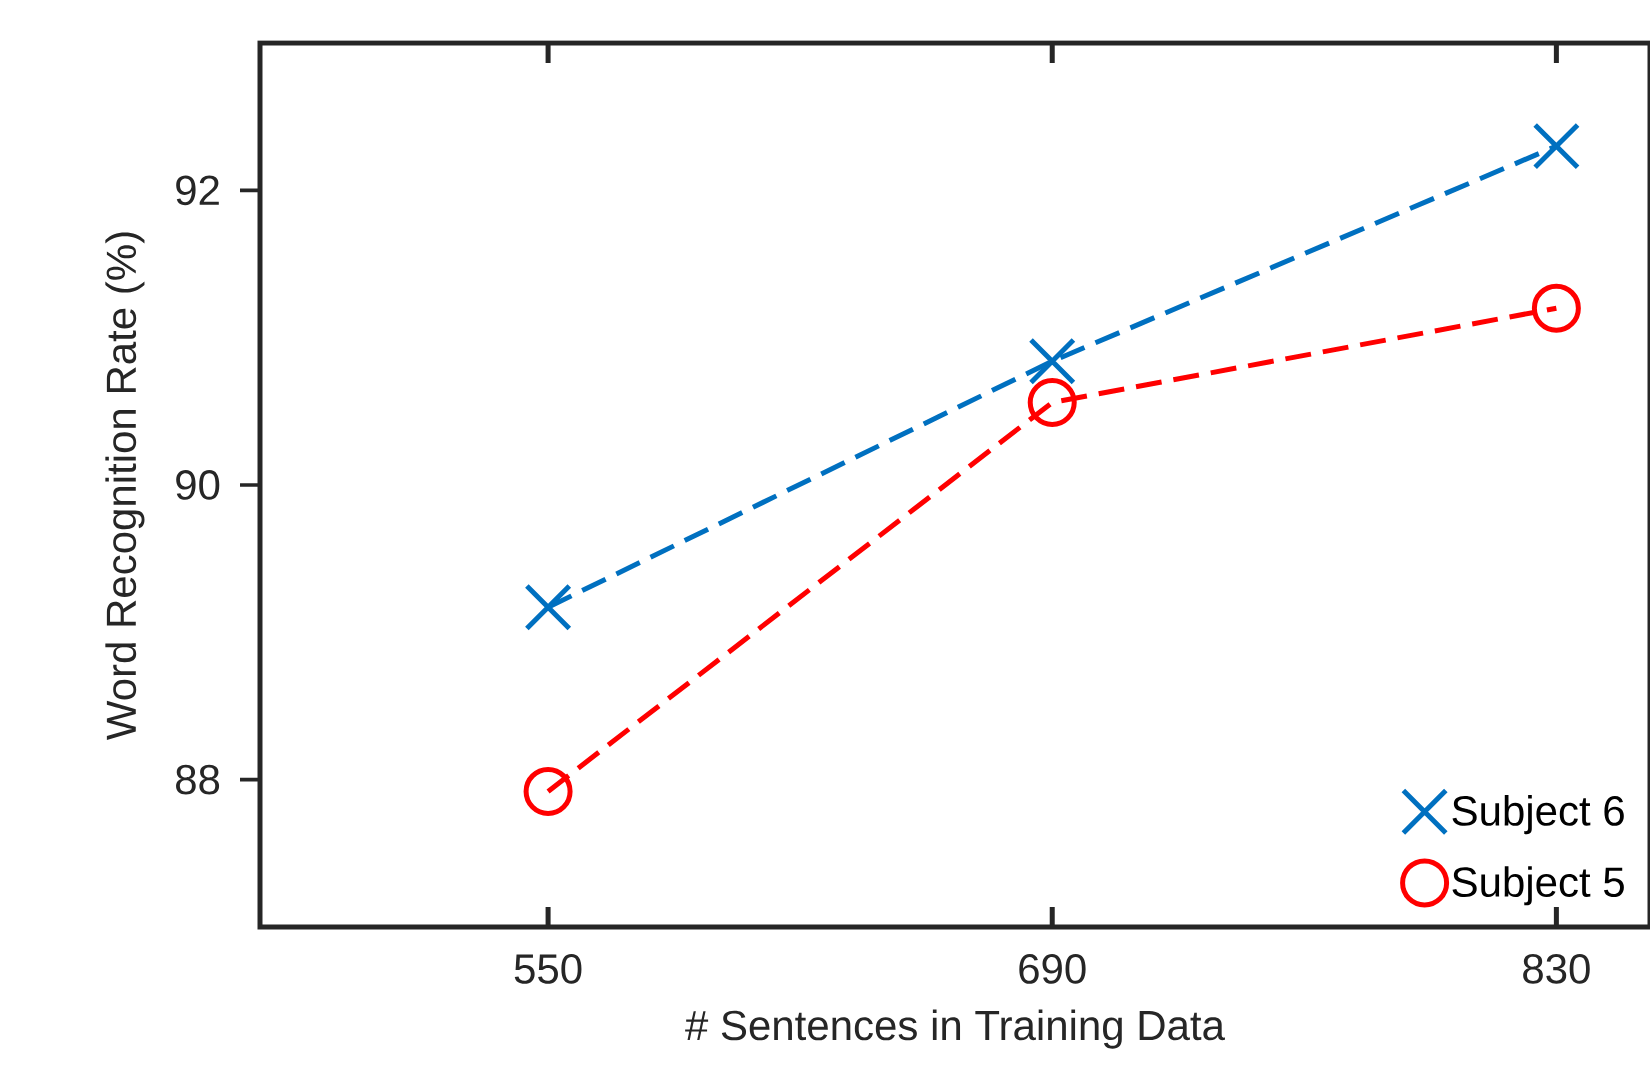 The width and height of the screenshot is (1650, 1087). Describe the element at coordinates (198, 485) in the screenshot. I see `y-tick-label: 90` at that location.